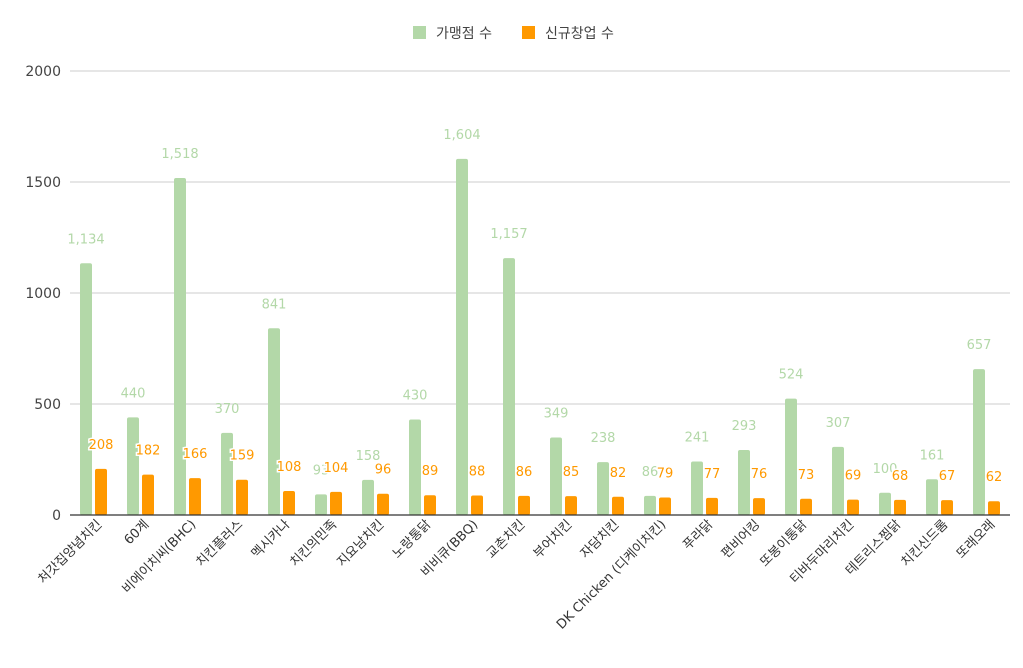  Describe the element at coordinates (56, 516) in the screenshot. I see `y-tick-label: 0` at that location.